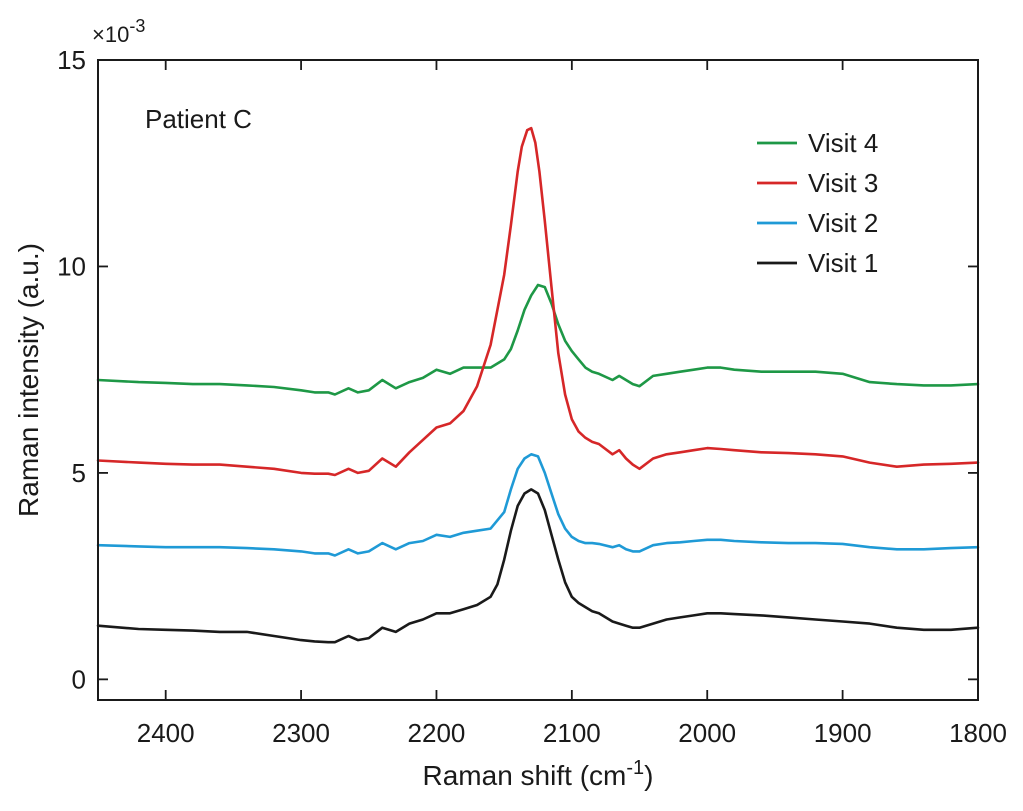 This screenshot has width=1023, height=811. Describe the element at coordinates (137, 26) in the screenshot. I see `y-exponent-power: -3` at that location.